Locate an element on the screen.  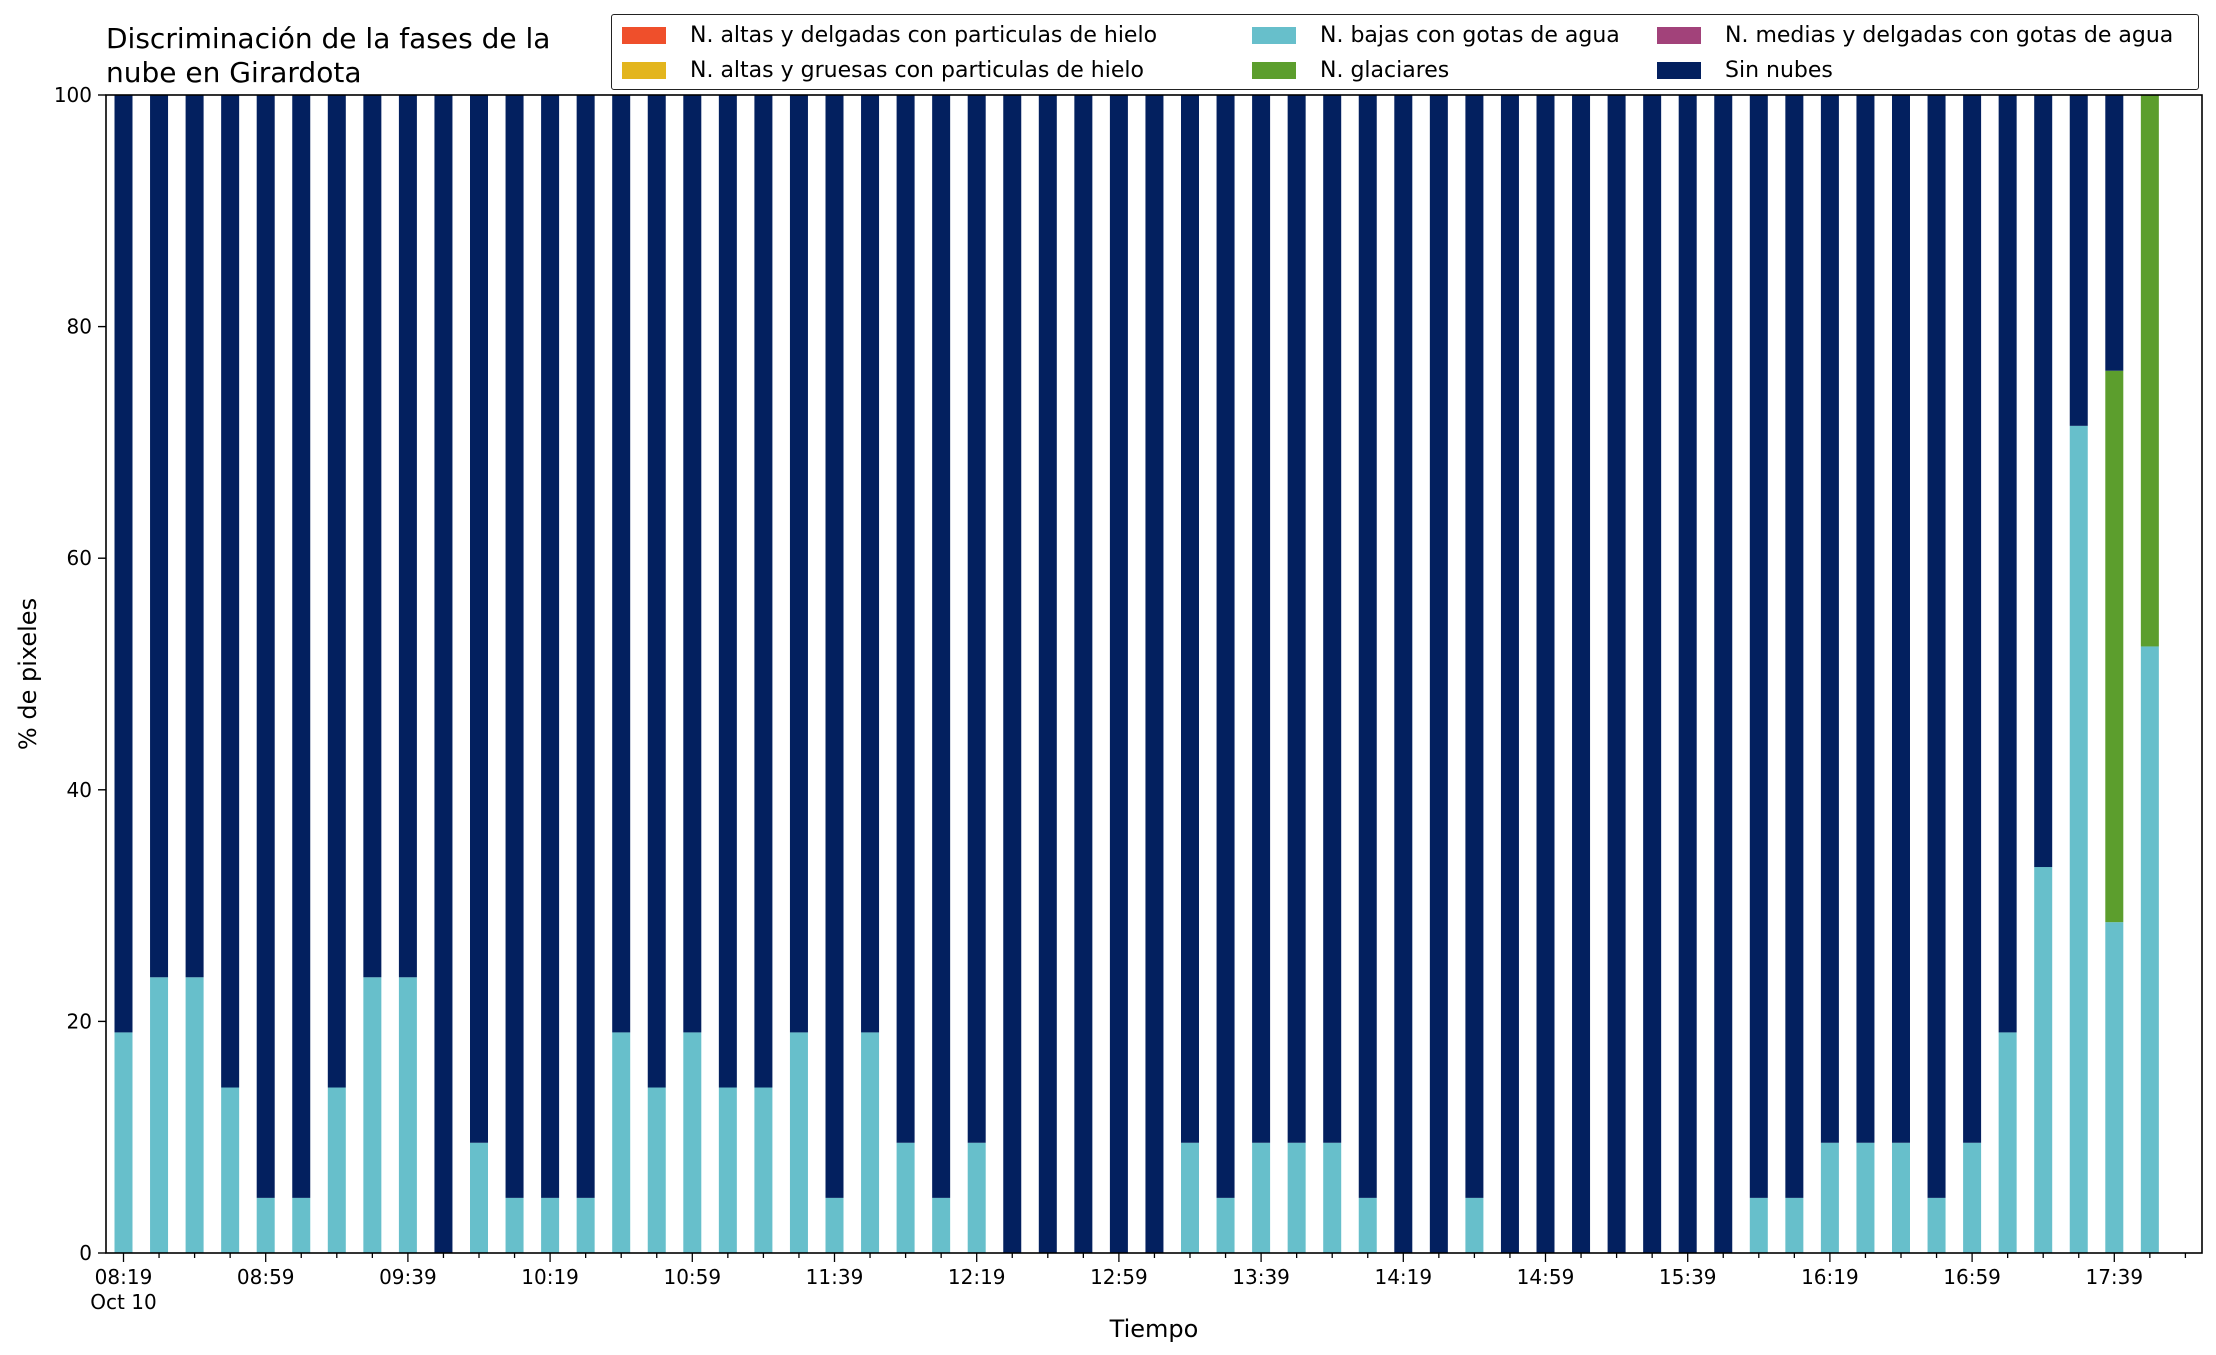
legend-item-medias-delgadas: N. medias y delgadas con gotas de agua is located at coordinates (1915, 35).